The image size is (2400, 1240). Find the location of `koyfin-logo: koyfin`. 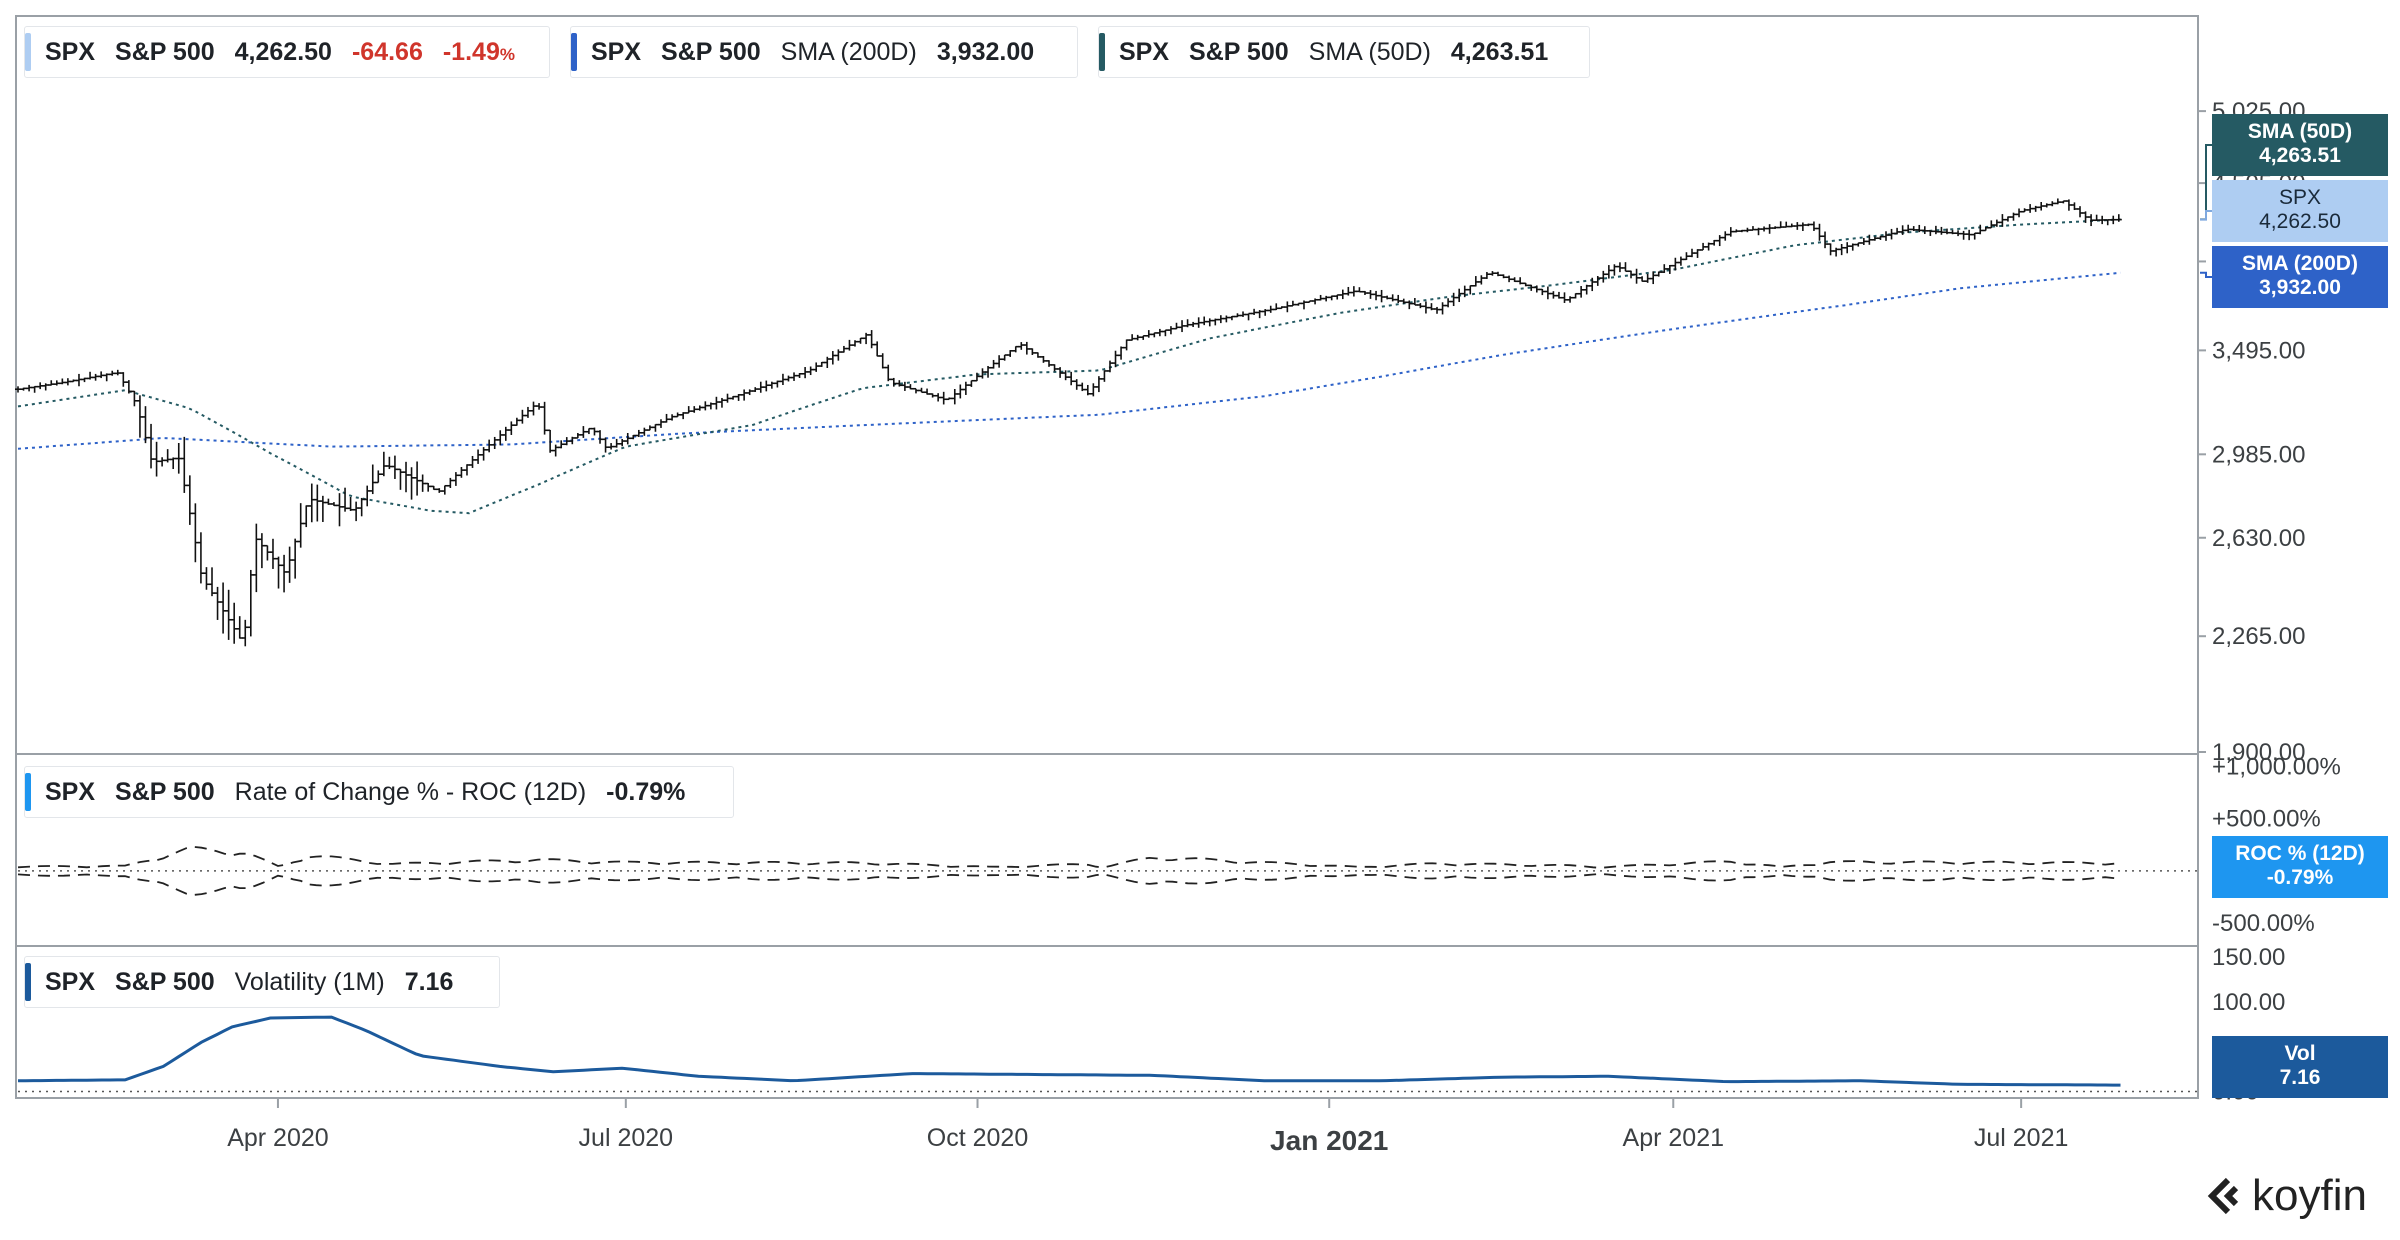

koyfin-logo: koyfin is located at coordinates (2286, 1196).